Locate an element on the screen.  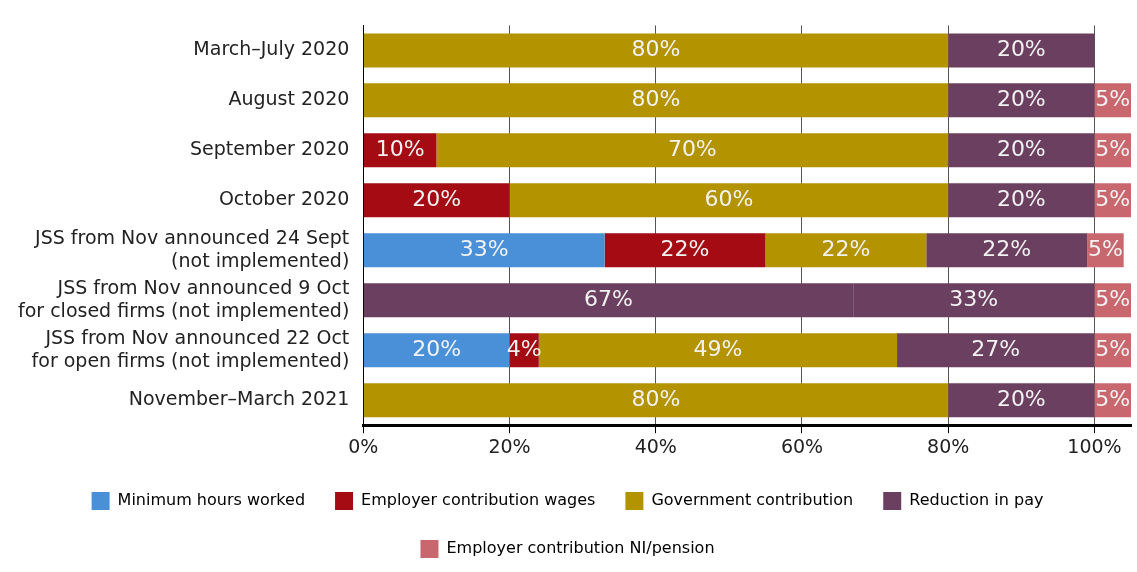
x-tick-label: 40% is located at coordinates (655, 445).